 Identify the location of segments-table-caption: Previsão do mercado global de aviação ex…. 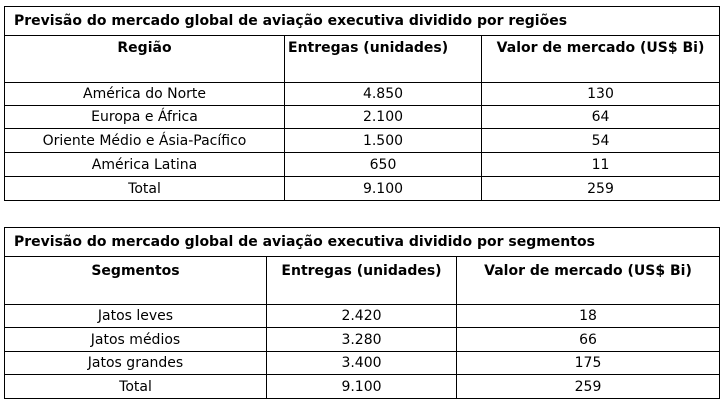
(362, 242).